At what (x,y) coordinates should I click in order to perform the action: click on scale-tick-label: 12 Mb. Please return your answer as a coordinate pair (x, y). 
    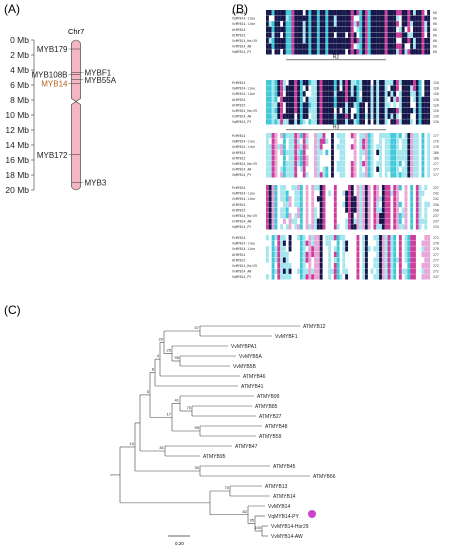
    Looking at the image, I should click on (17, 130).